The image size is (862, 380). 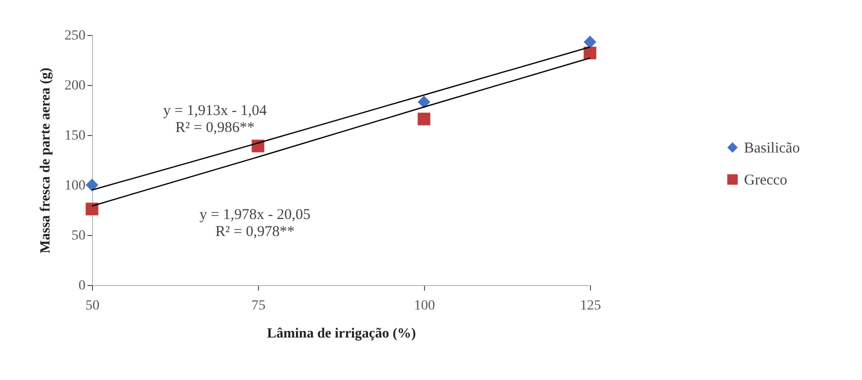 What do you see at coordinates (259, 306) in the screenshot?
I see `x-tick-label: 75` at bounding box center [259, 306].